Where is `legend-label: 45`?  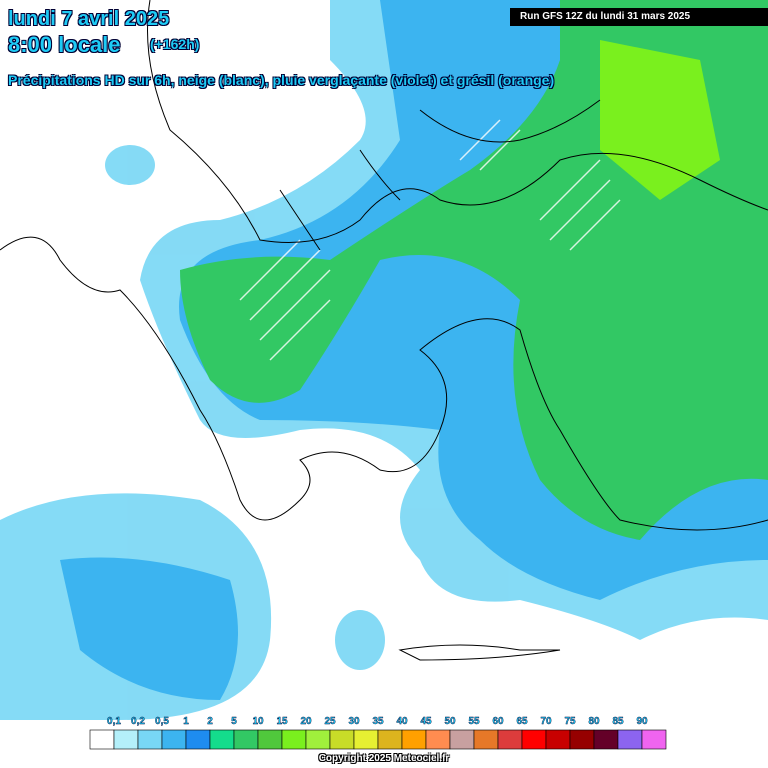
legend-label: 45 is located at coordinates (426, 721).